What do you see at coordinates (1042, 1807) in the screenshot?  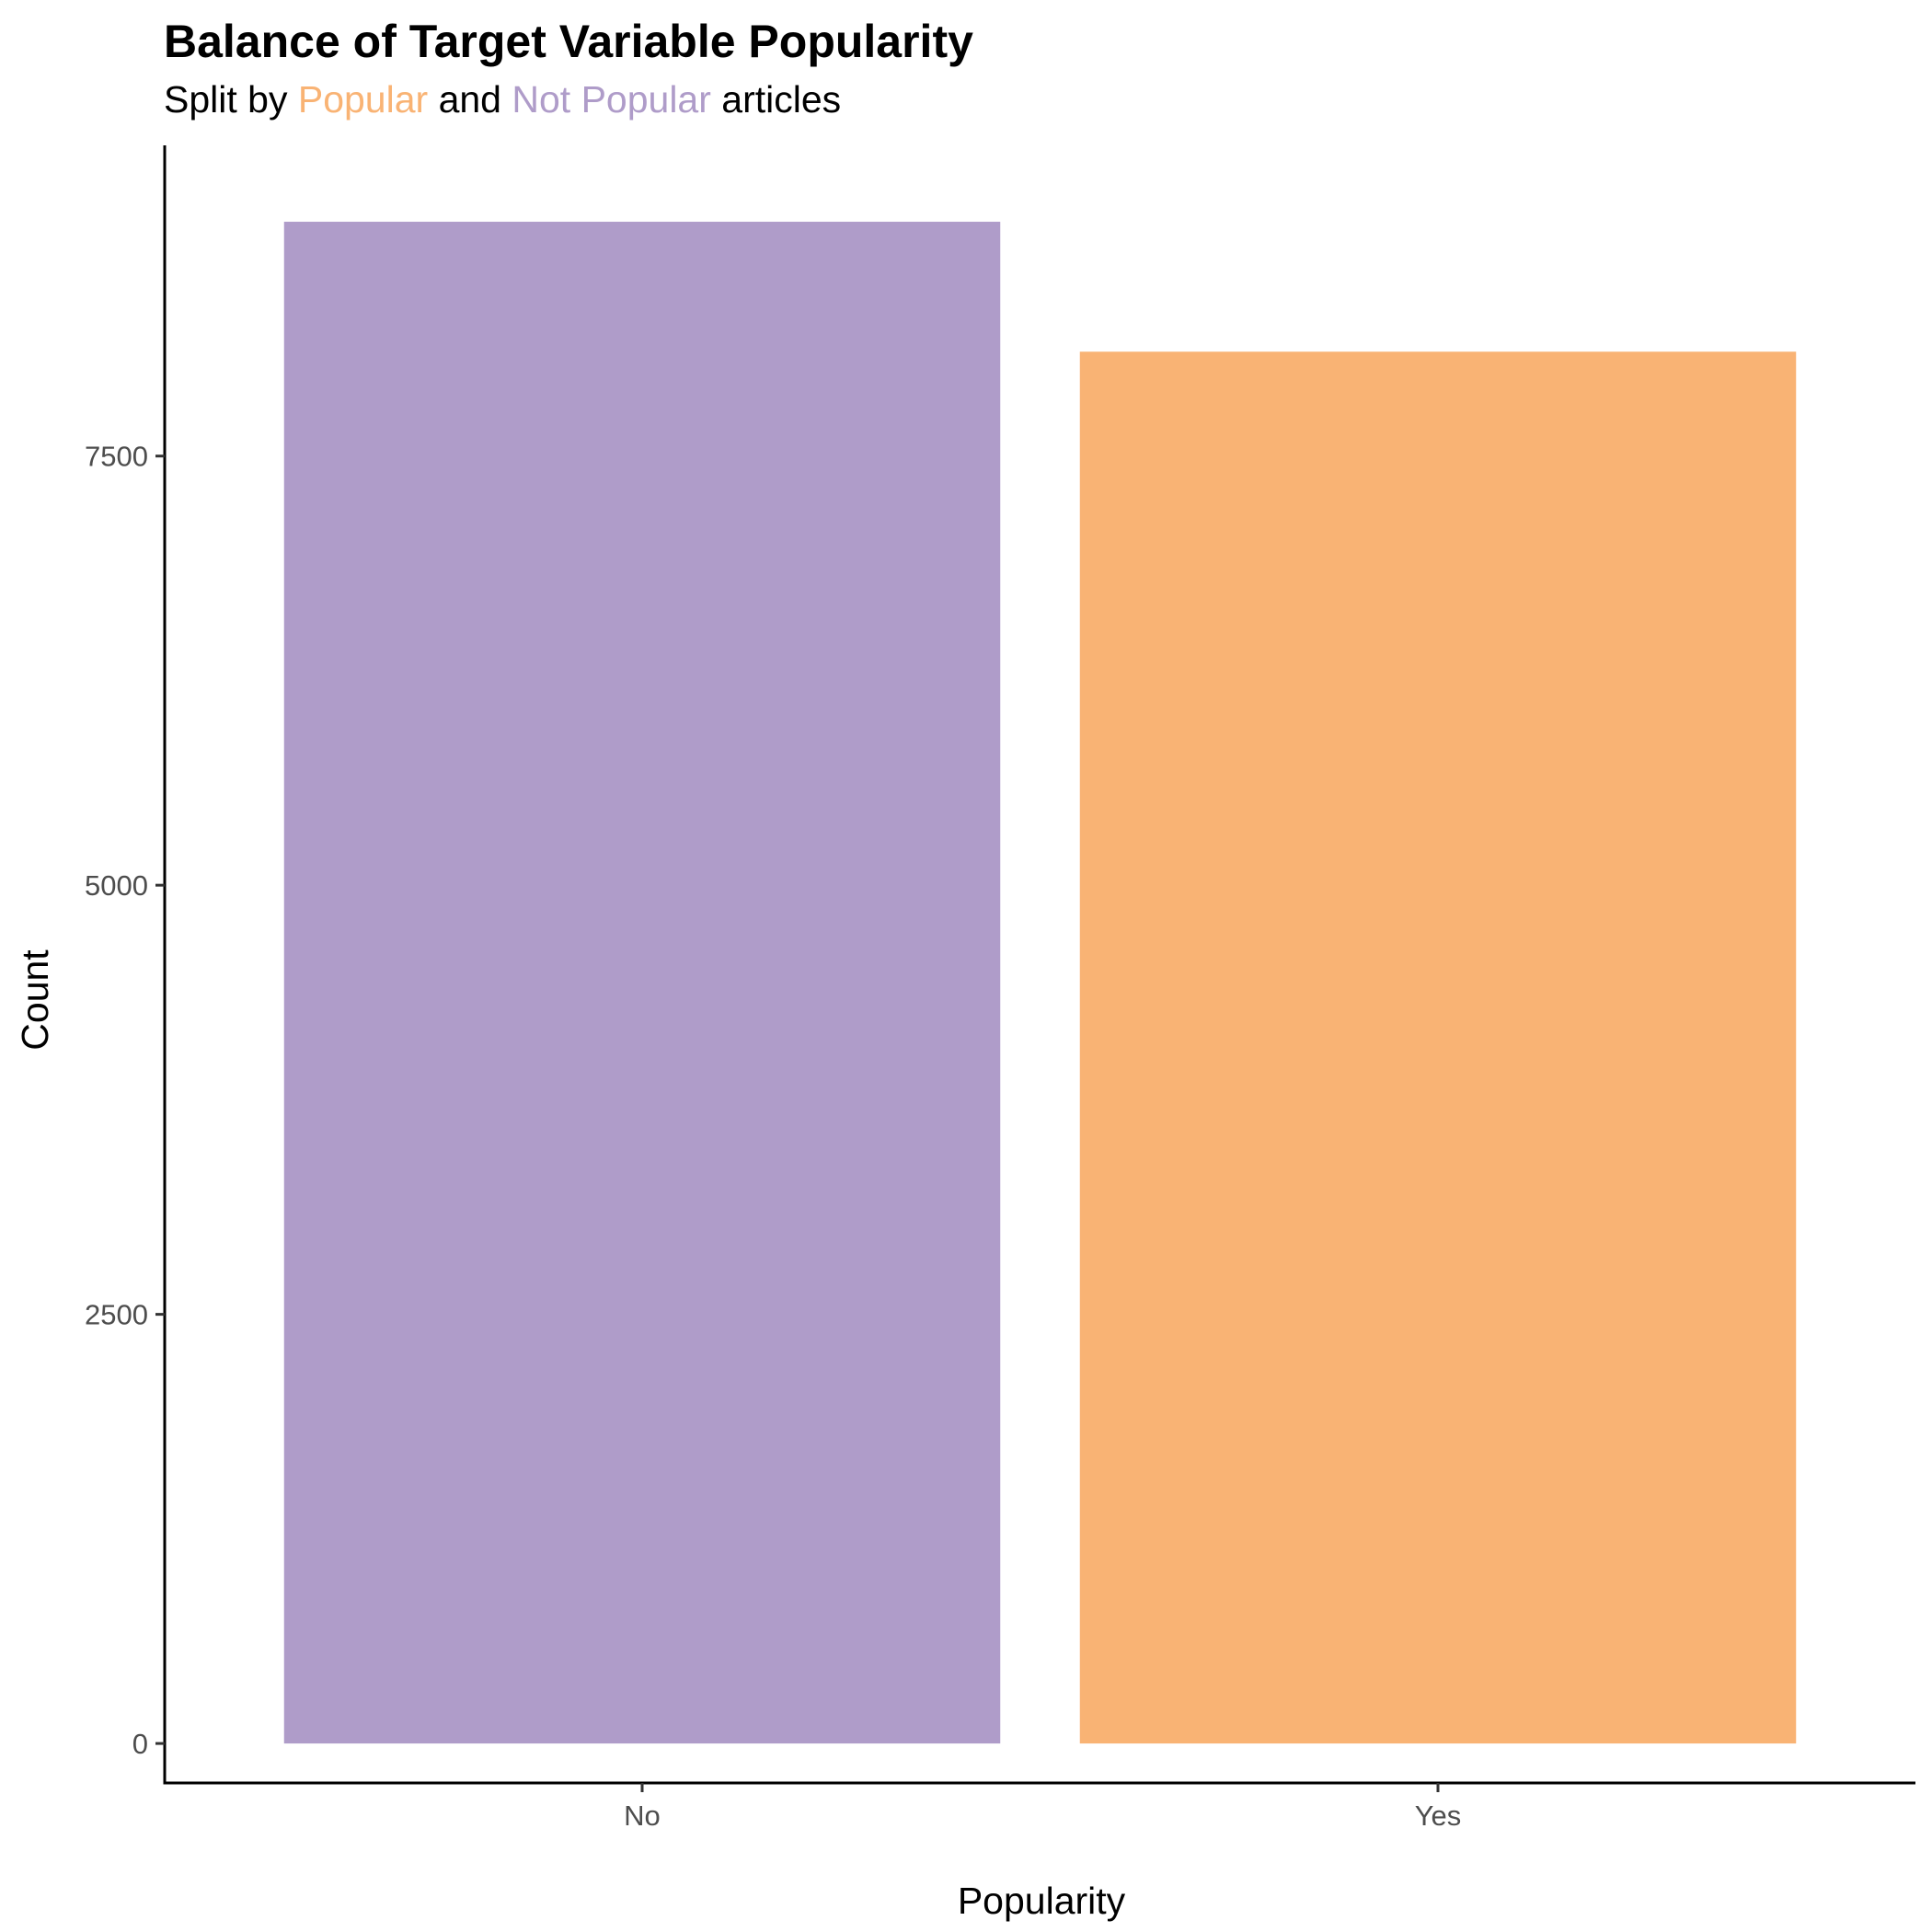 I see `x-axis-ticks: No Yes` at bounding box center [1042, 1807].